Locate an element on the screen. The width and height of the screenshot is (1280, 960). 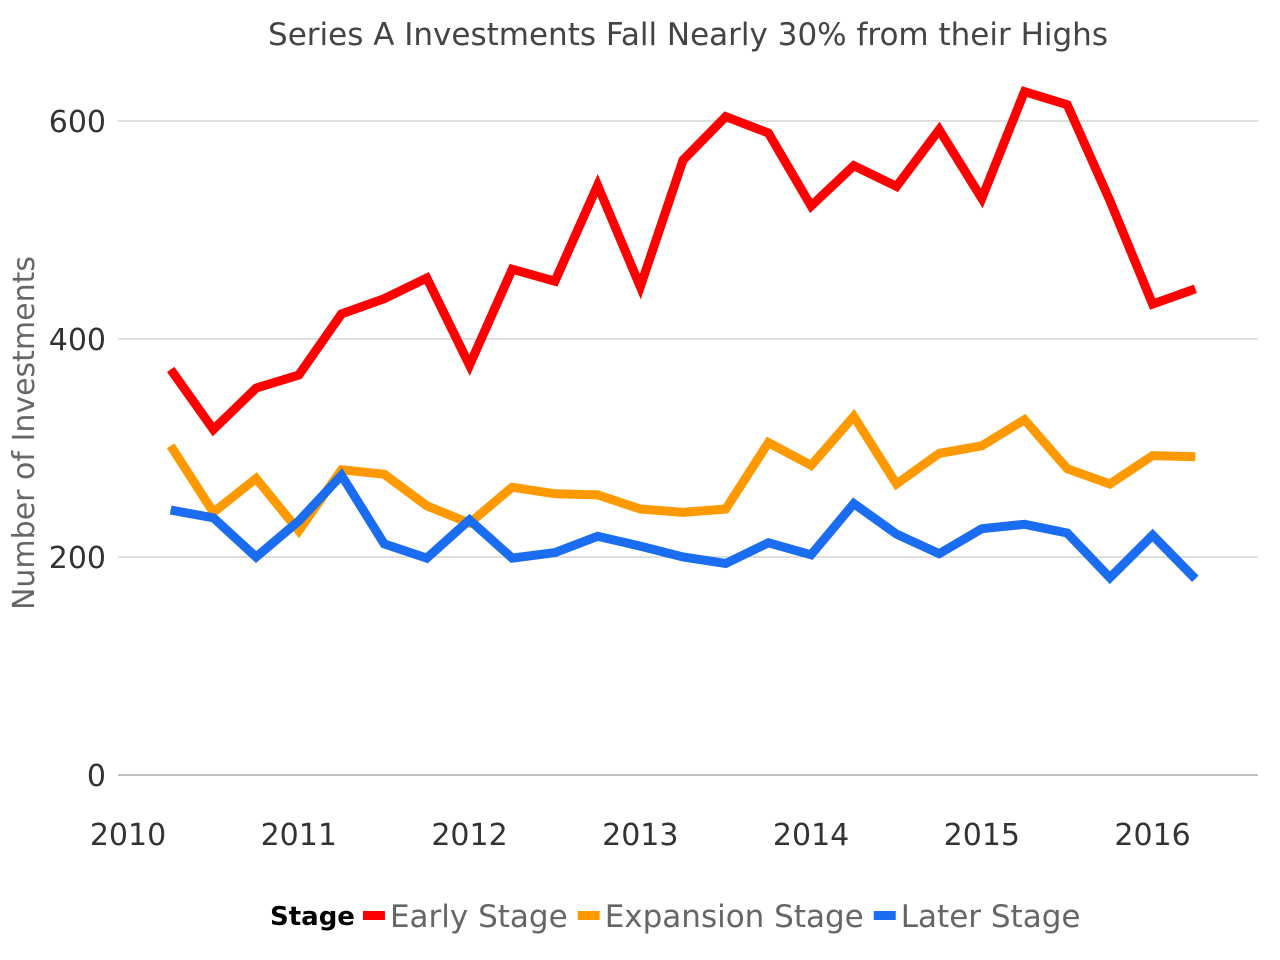
legend-title: Stage is located at coordinates (312, 917).